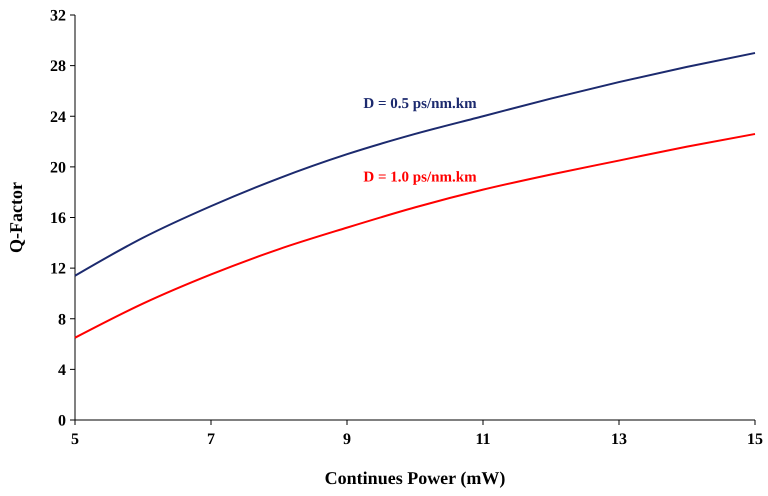 This screenshot has width=768, height=496. Describe the element at coordinates (347, 439) in the screenshot. I see `x-tick-label: 9` at that location.